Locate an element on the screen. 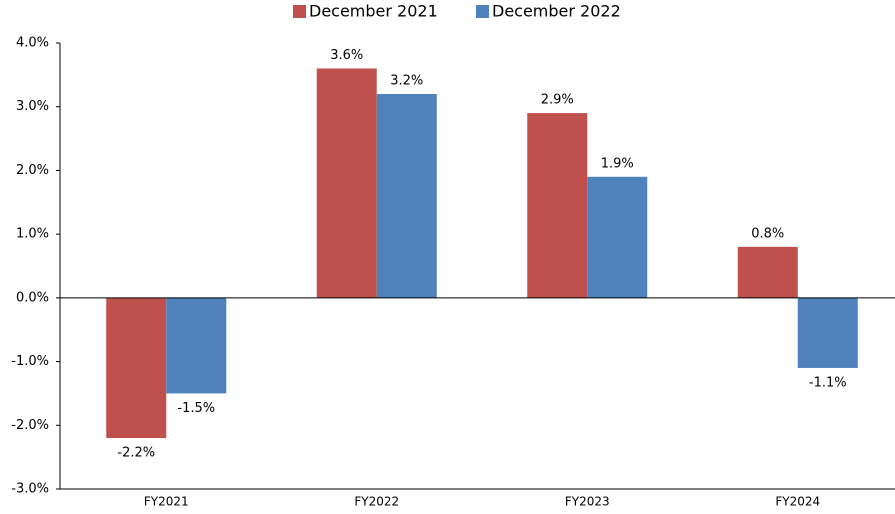  y-tick-label: -3.0% is located at coordinates (30, 489).